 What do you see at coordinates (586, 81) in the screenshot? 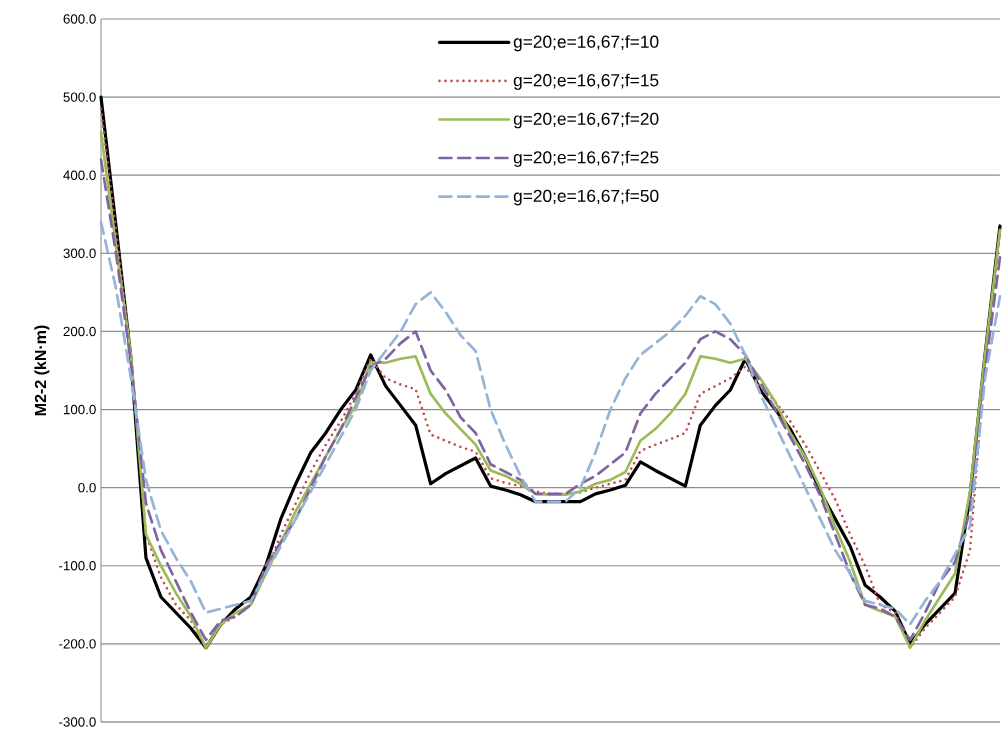
I see `legend-label: g=20;e=16,67;f=15` at bounding box center [586, 81].